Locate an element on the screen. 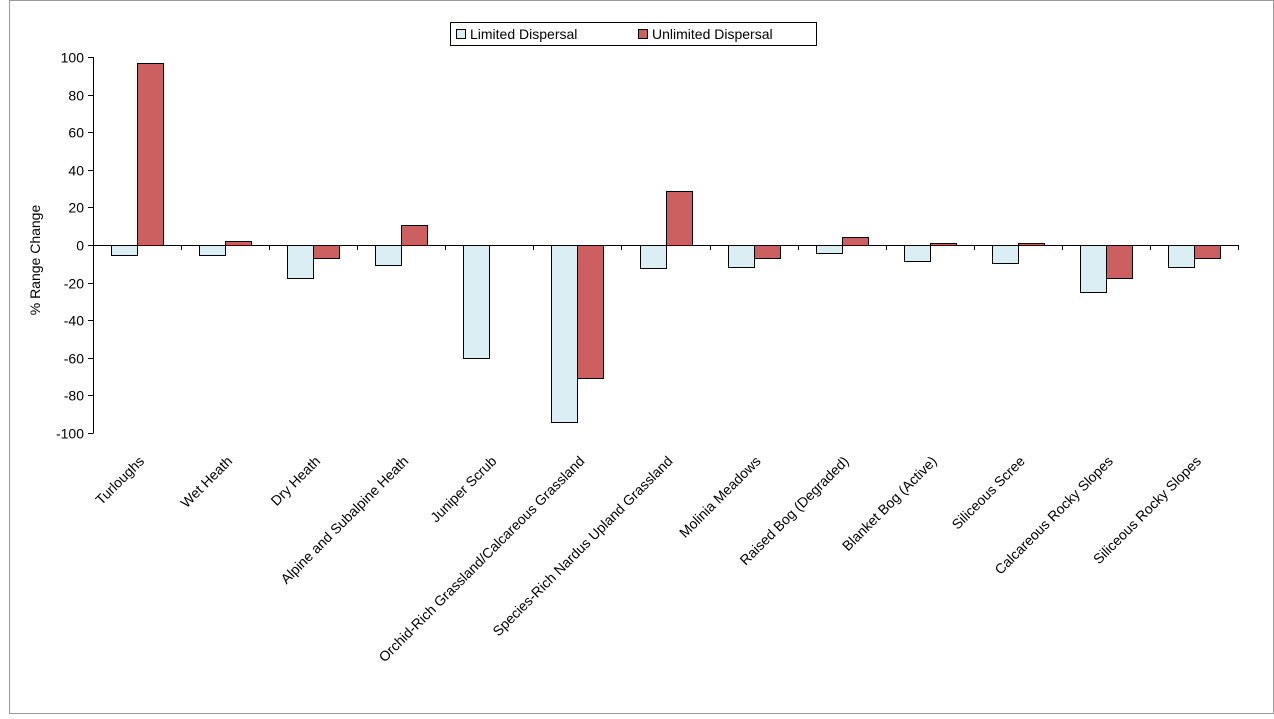 Image resolution: width=1274 pixels, height=719 pixels. legend-swatch-unlimited is located at coordinates (643, 34).